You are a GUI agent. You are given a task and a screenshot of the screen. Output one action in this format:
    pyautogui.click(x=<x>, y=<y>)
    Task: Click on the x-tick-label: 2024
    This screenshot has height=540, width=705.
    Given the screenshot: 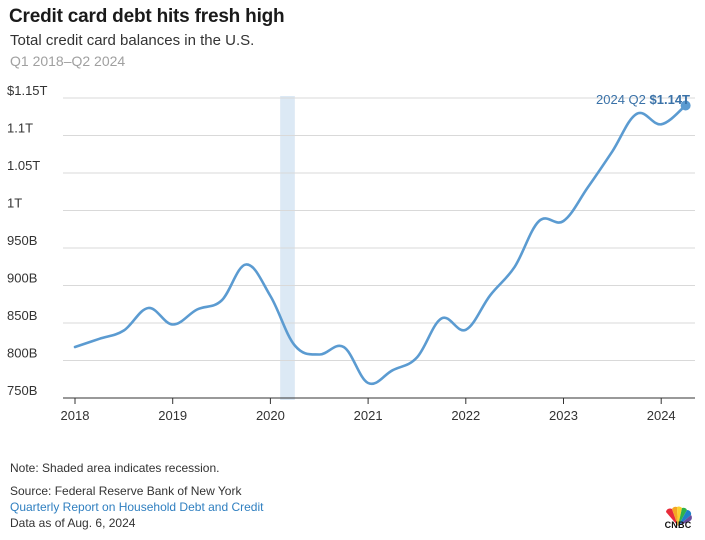 What is the action you would take?
    pyautogui.click(x=661, y=415)
    